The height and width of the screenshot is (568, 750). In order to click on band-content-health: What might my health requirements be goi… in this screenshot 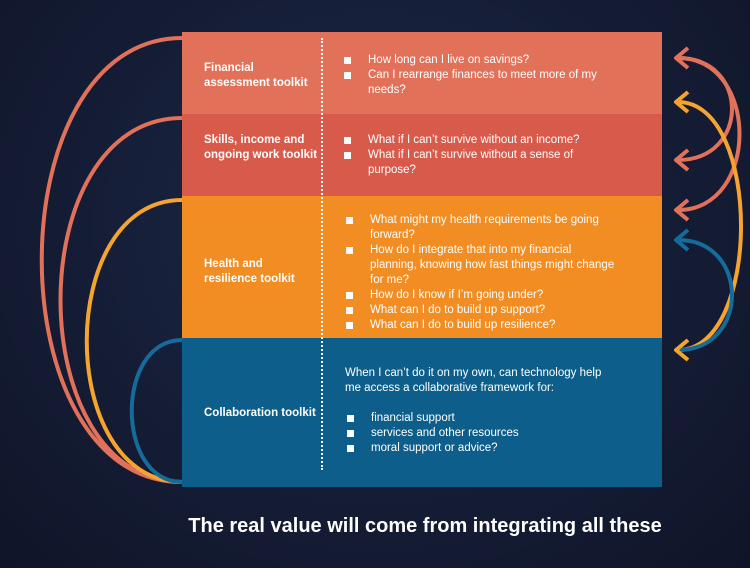, I will do `click(482, 273)`.